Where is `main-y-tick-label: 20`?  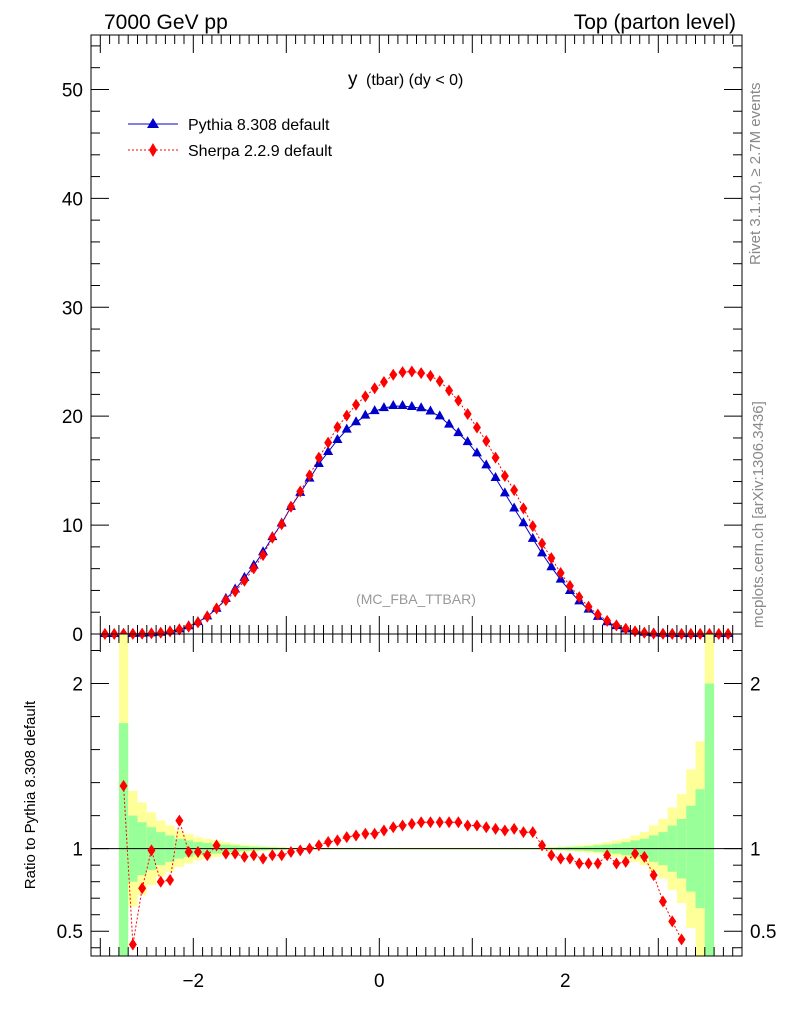
main-y-tick-label: 20 is located at coordinates (72, 417).